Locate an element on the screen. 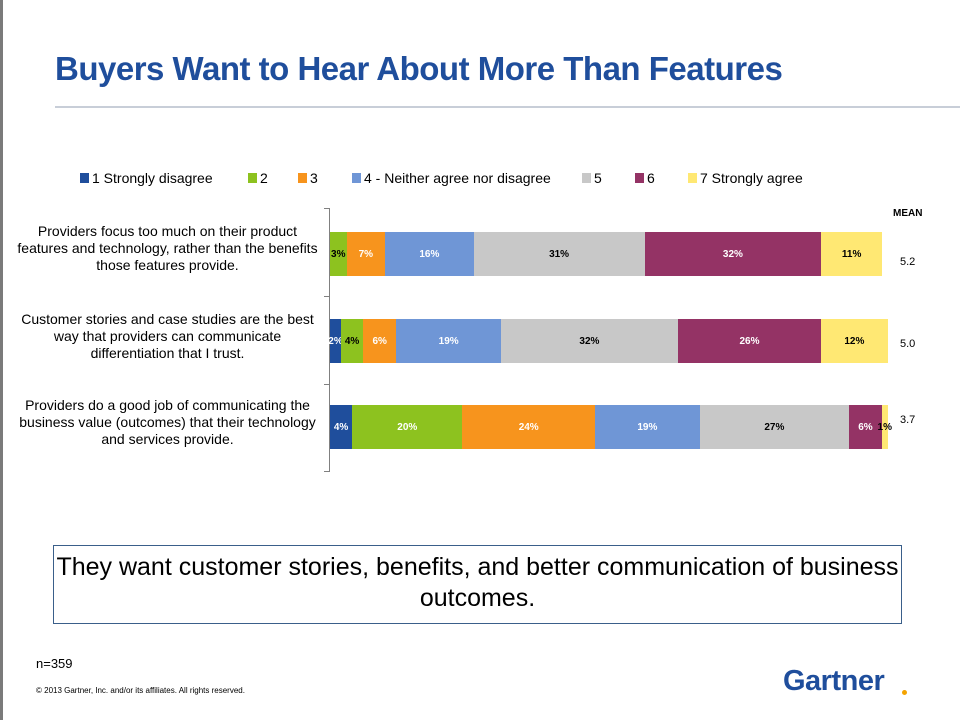  bar-segment: 26% is located at coordinates (749, 341).